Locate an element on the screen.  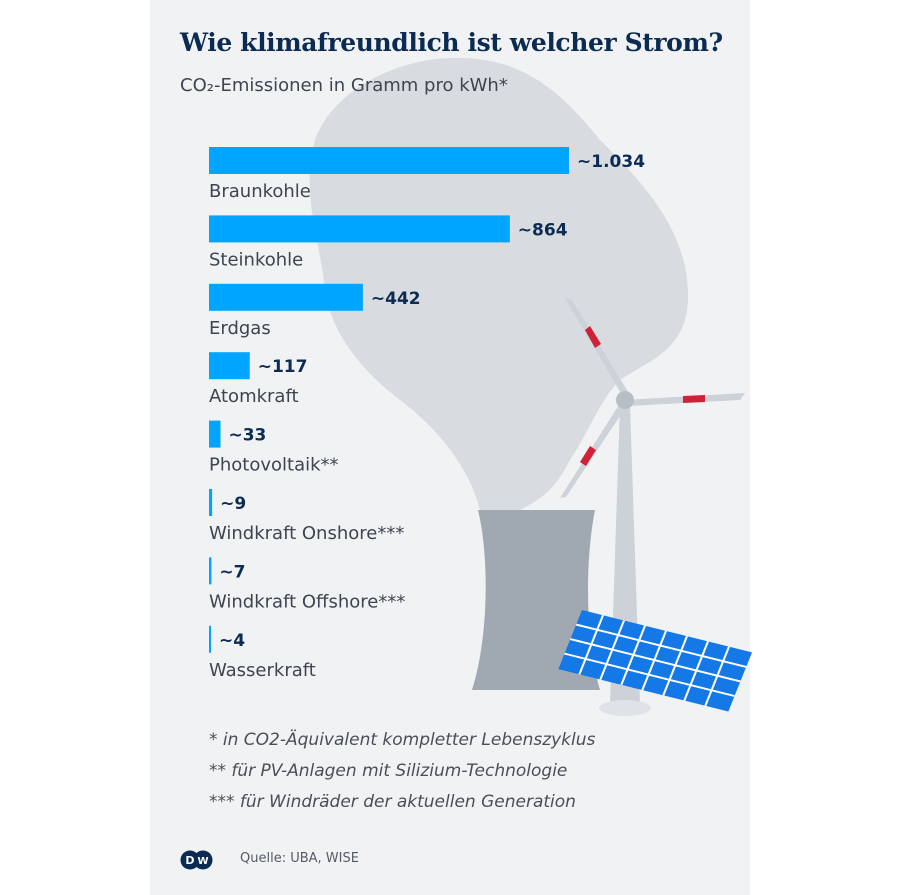
data-label: ~1.034 is located at coordinates (611, 162).